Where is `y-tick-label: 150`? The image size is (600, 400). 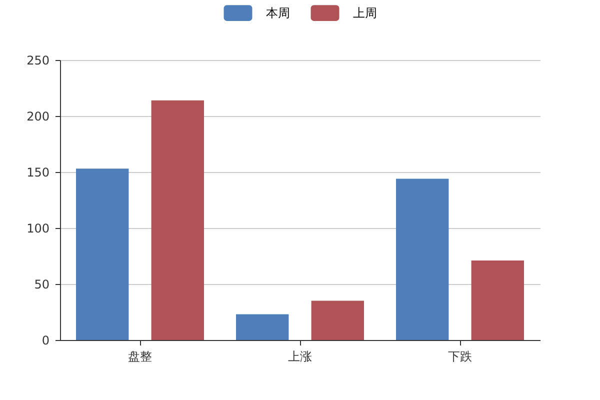 y-tick-label: 150 is located at coordinates (38, 173).